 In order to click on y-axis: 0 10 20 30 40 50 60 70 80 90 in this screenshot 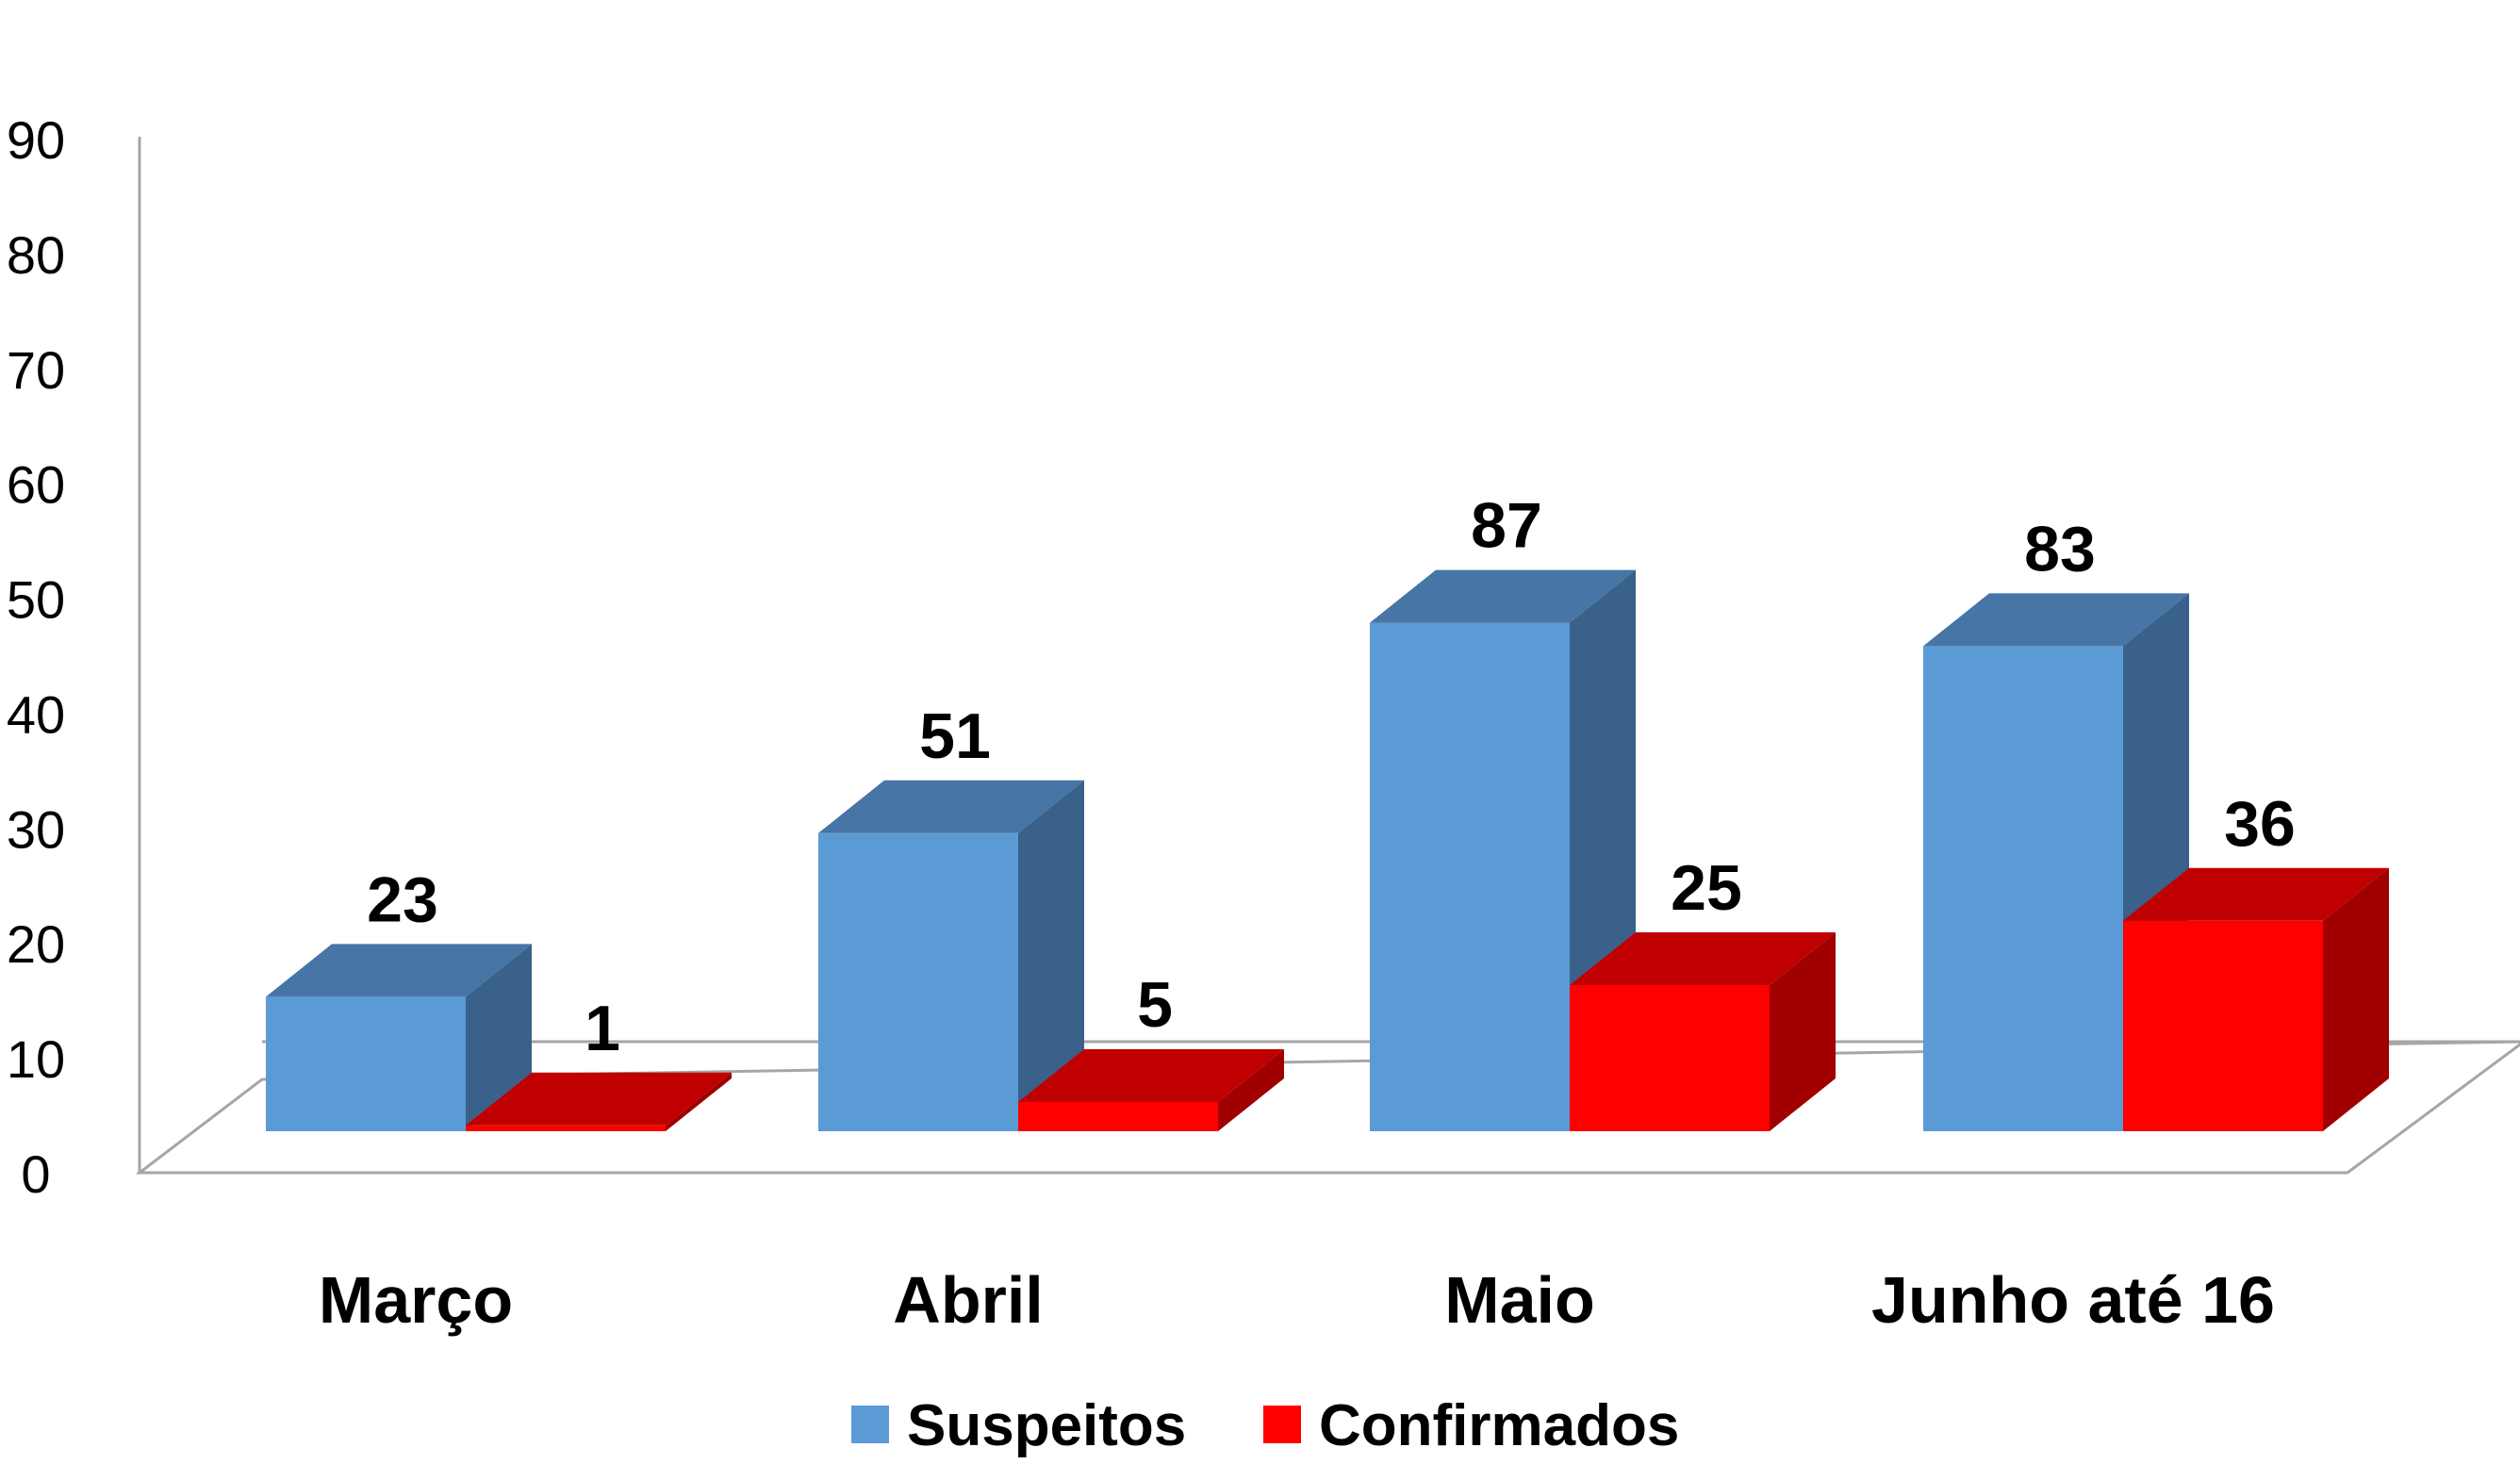, I will do `click(74, 657)`.